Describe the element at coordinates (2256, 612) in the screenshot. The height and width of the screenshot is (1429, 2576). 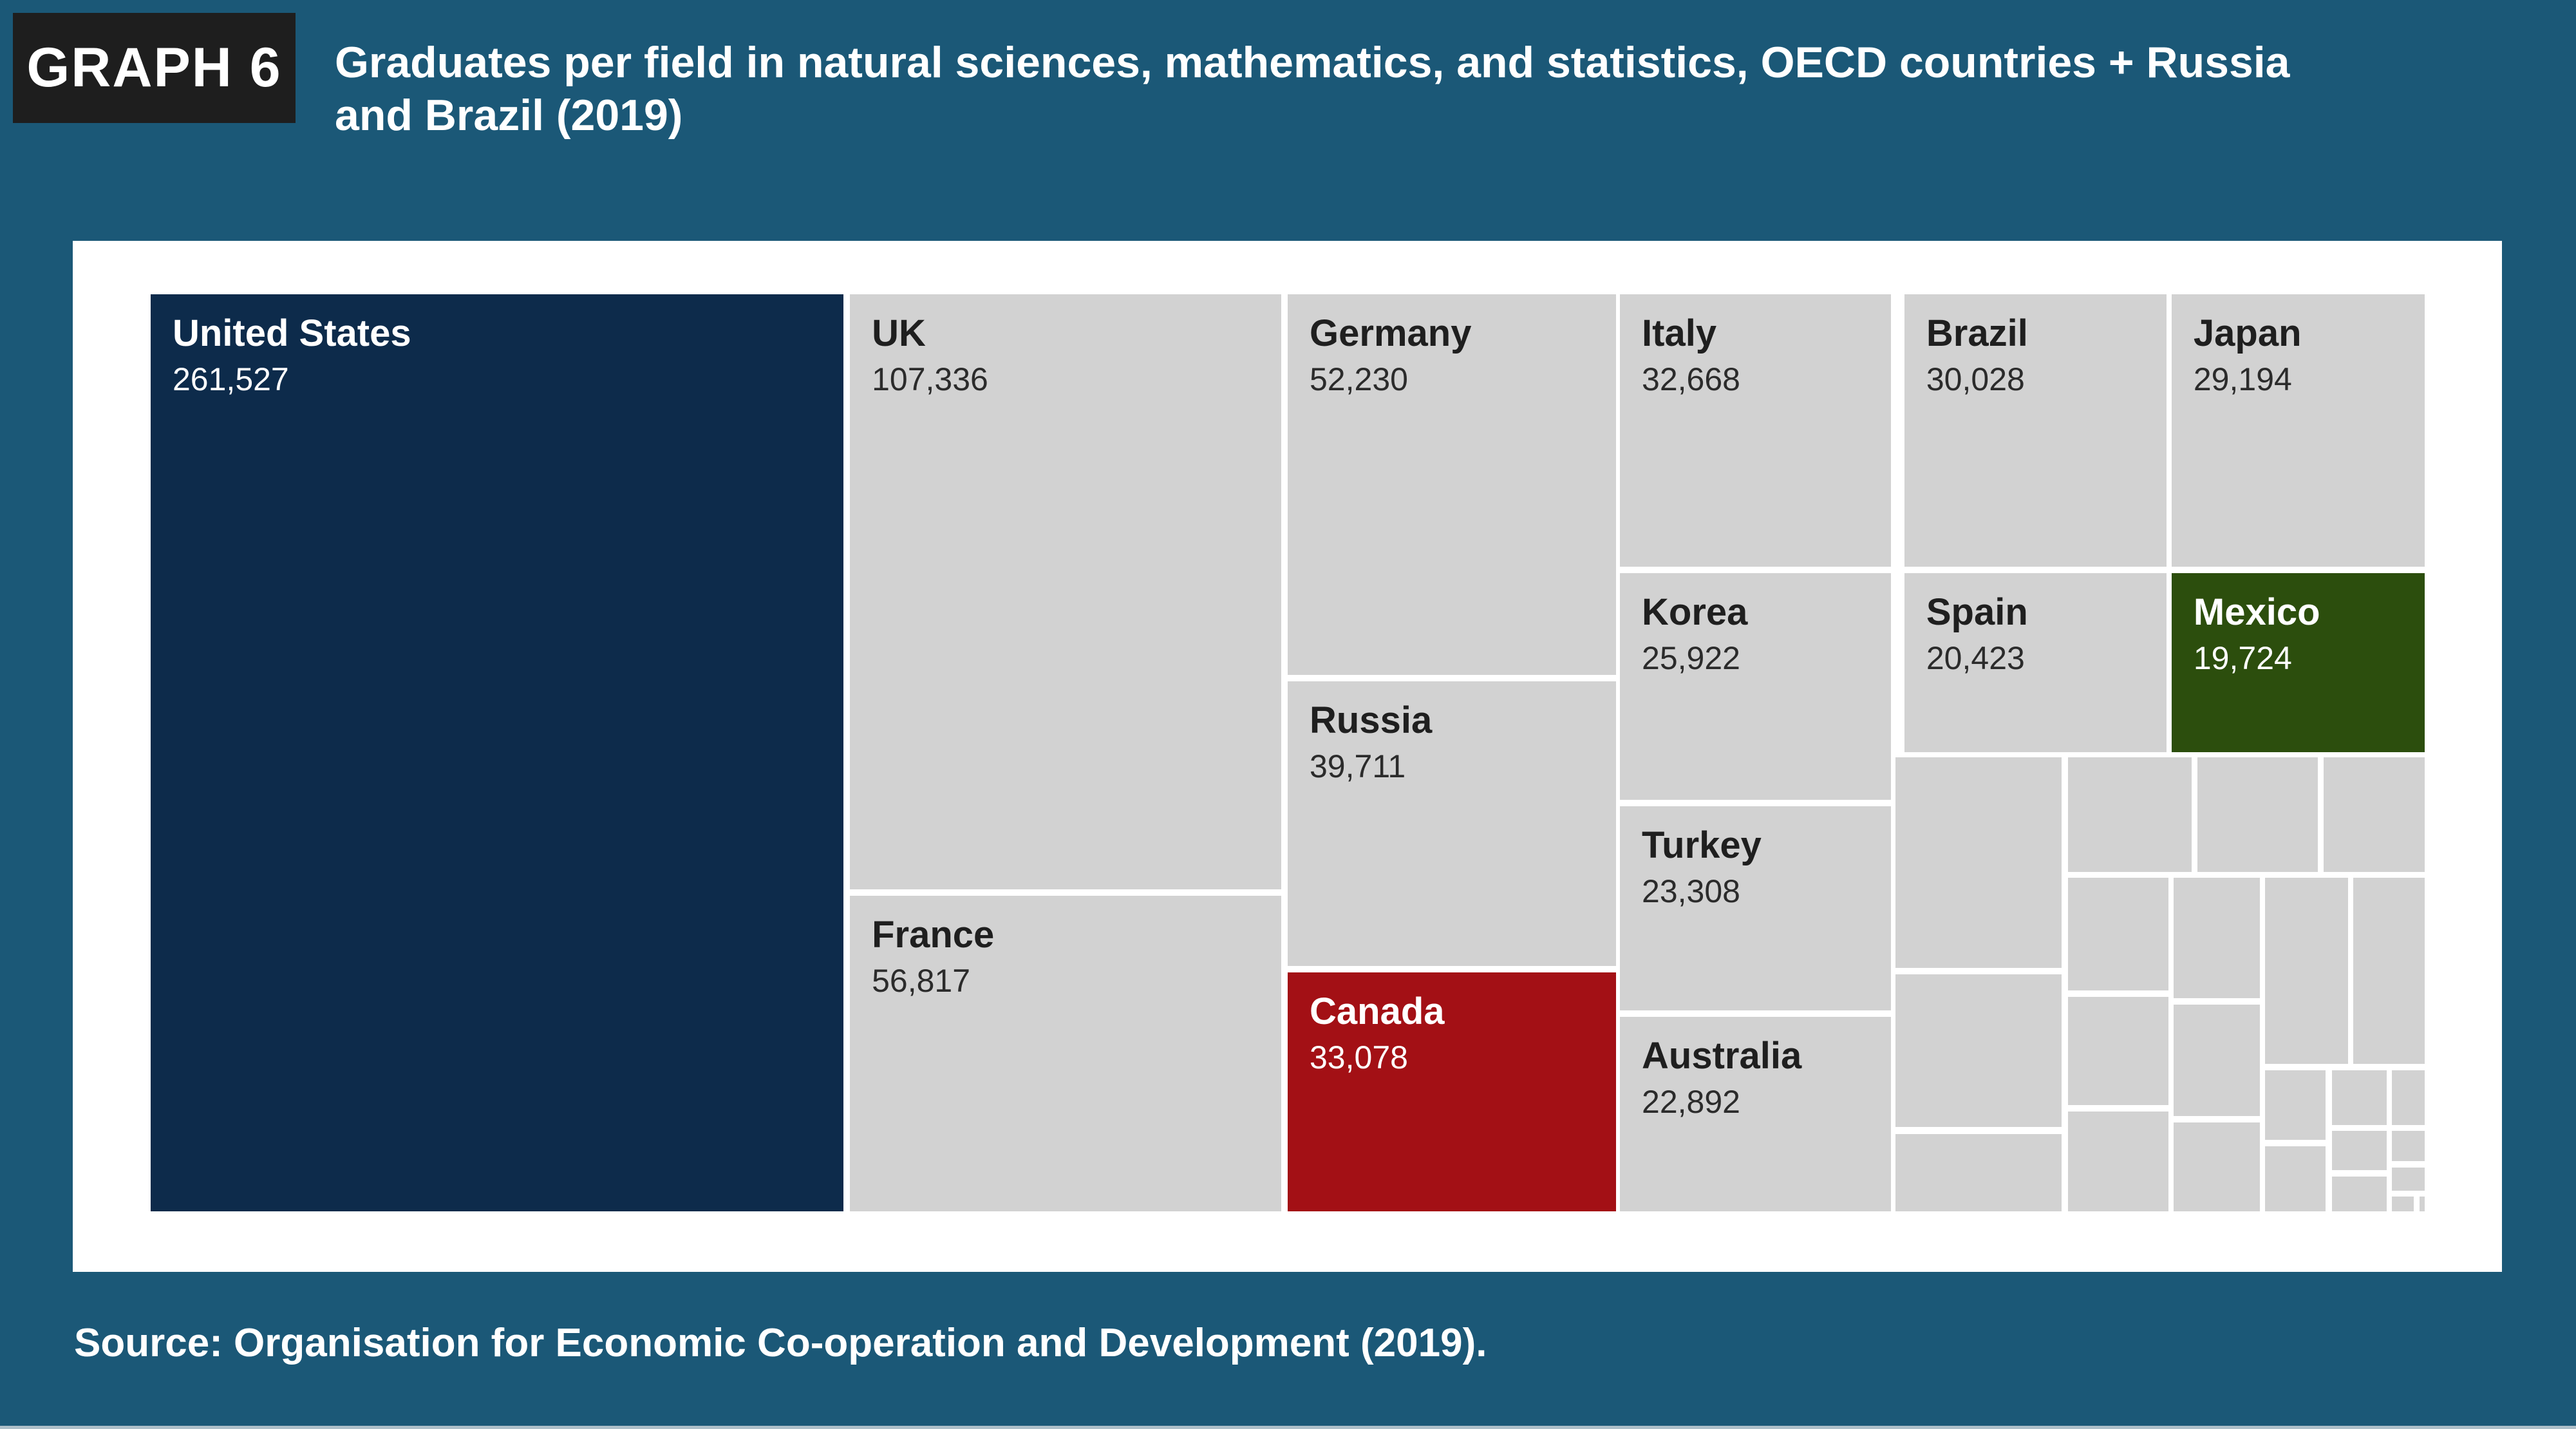
I see `cell-country-label: Mexico` at that location.